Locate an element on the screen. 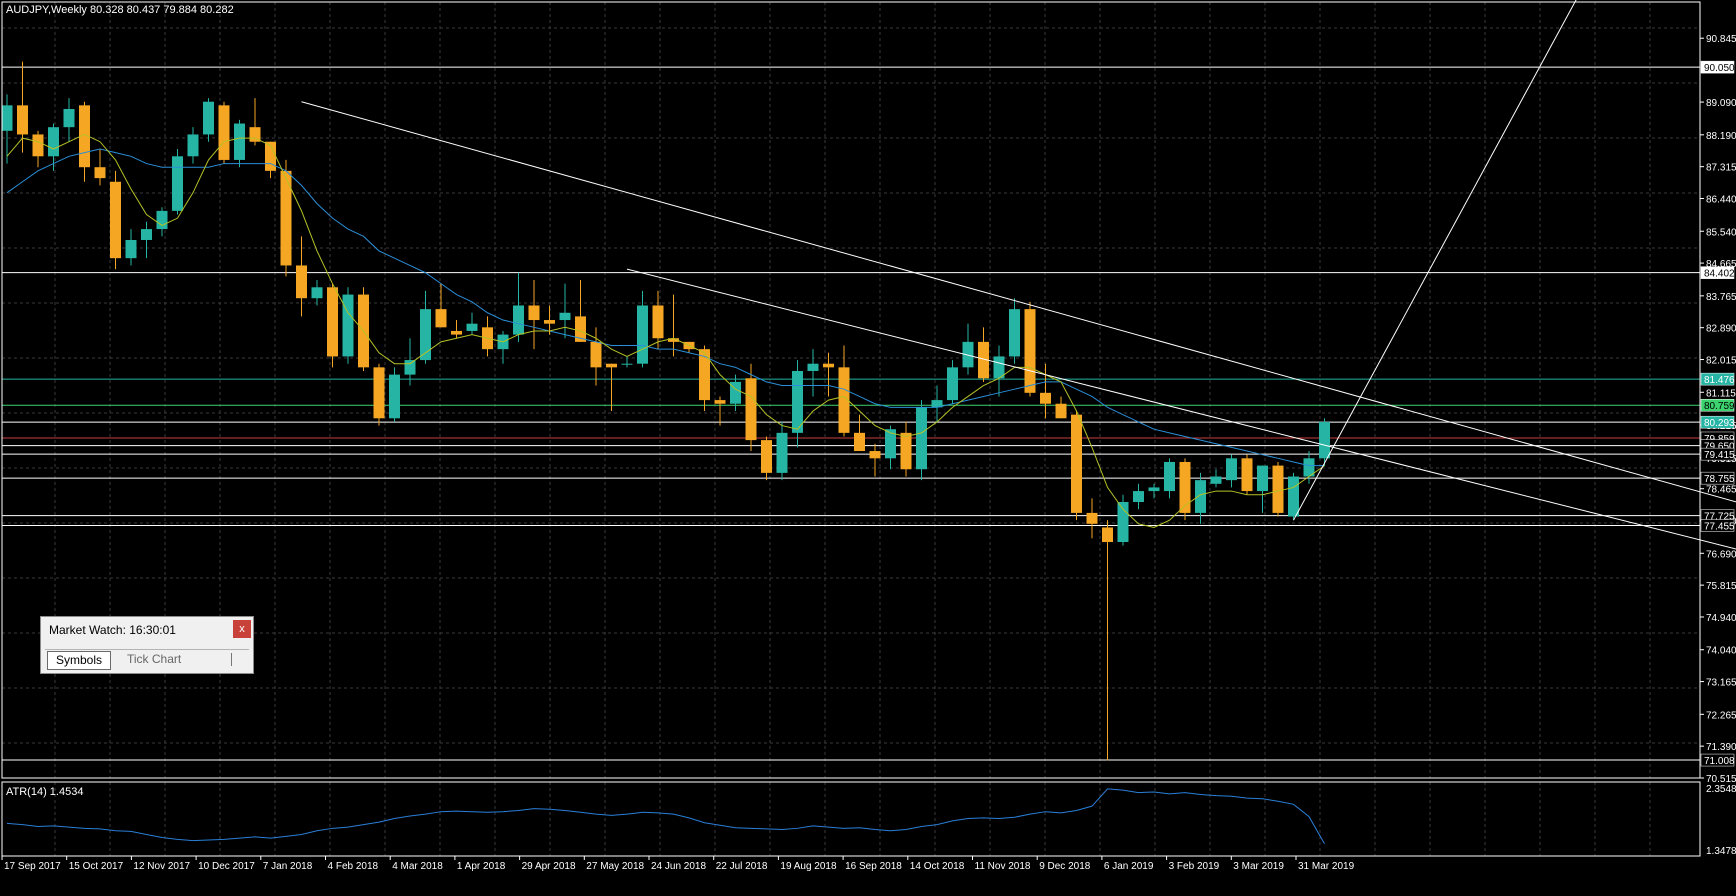 This screenshot has width=1736, height=896. time-tick-label: 3 Mar 2019 is located at coordinates (1258, 866).